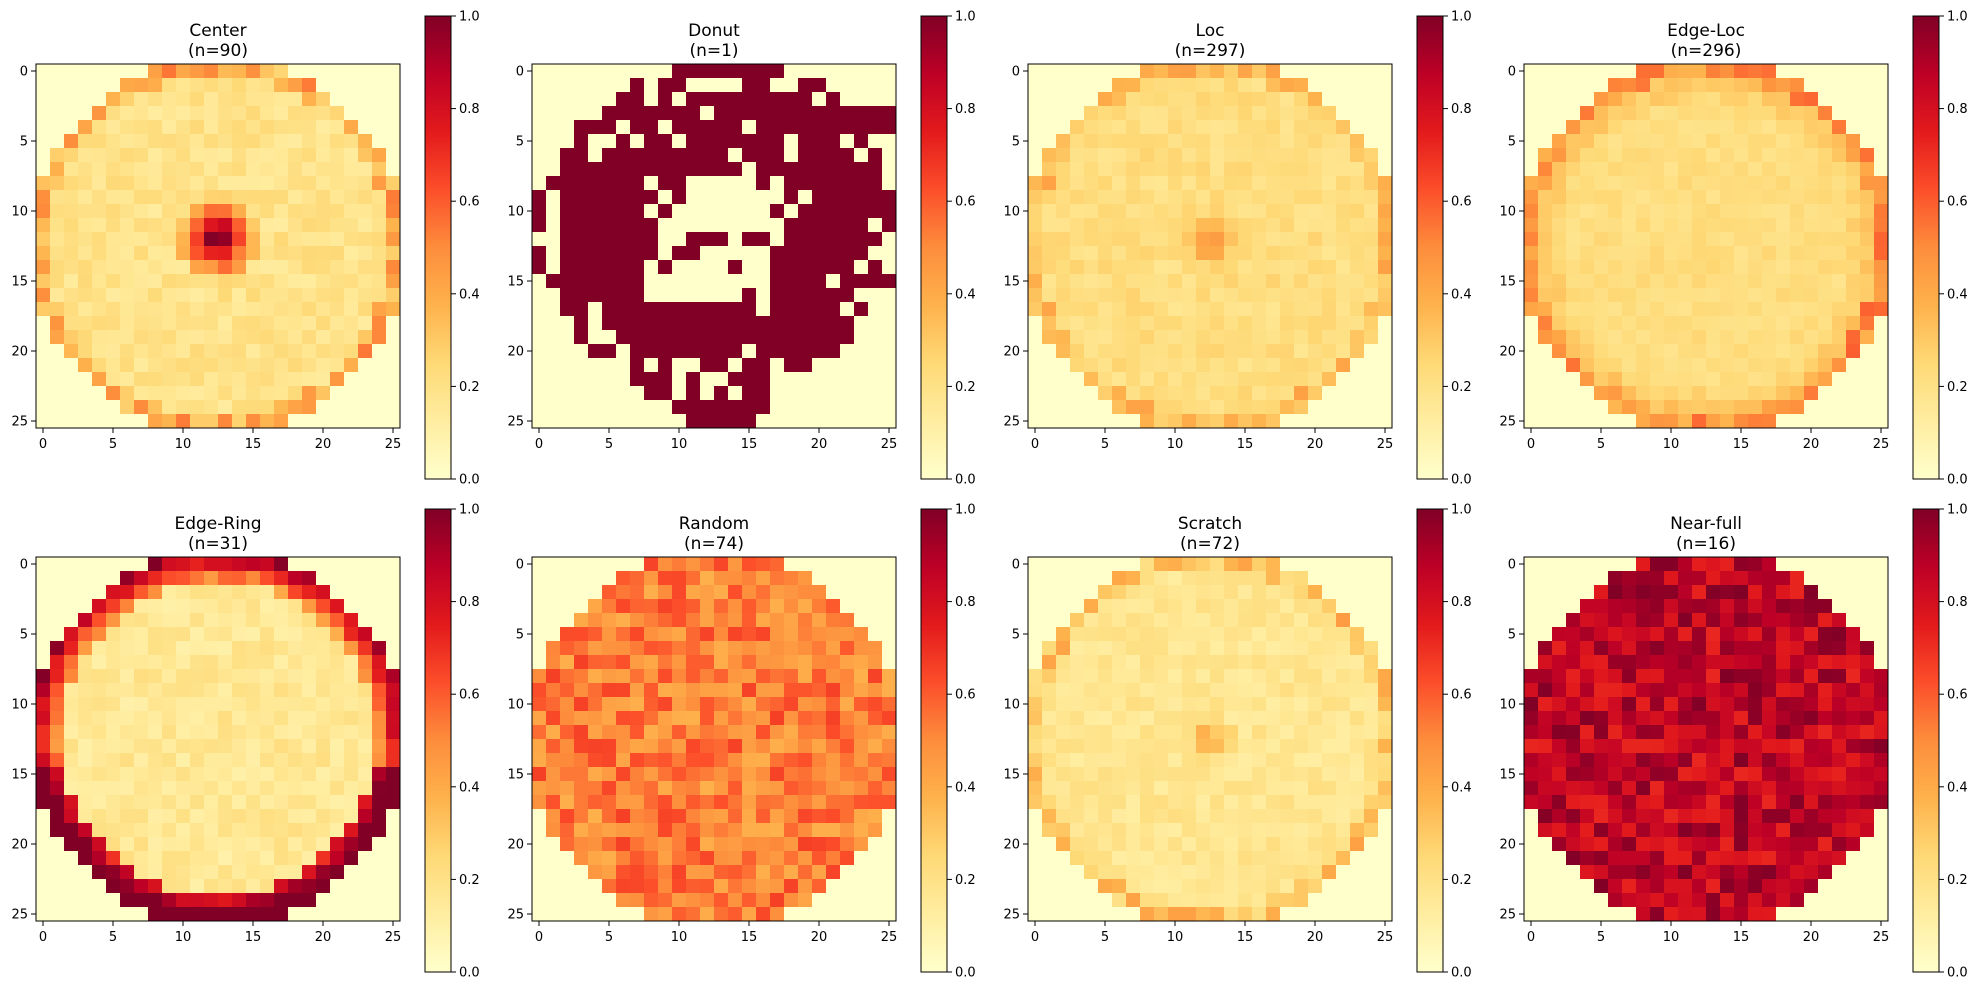 The image size is (1976, 990). Describe the element at coordinates (1811, 444) in the screenshot. I see `x-tick-label: 20` at that location.